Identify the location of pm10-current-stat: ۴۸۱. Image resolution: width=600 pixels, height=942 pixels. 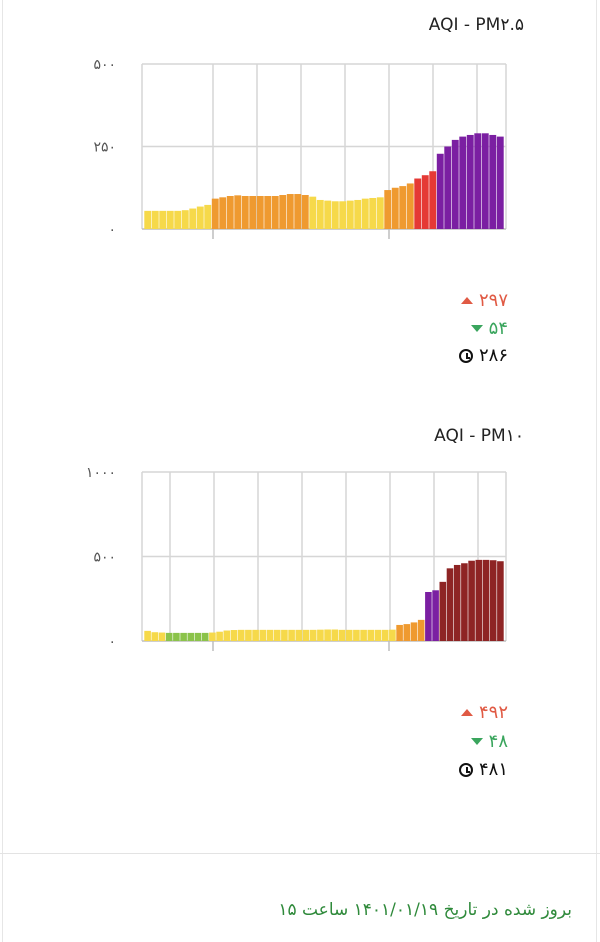
(483, 769).